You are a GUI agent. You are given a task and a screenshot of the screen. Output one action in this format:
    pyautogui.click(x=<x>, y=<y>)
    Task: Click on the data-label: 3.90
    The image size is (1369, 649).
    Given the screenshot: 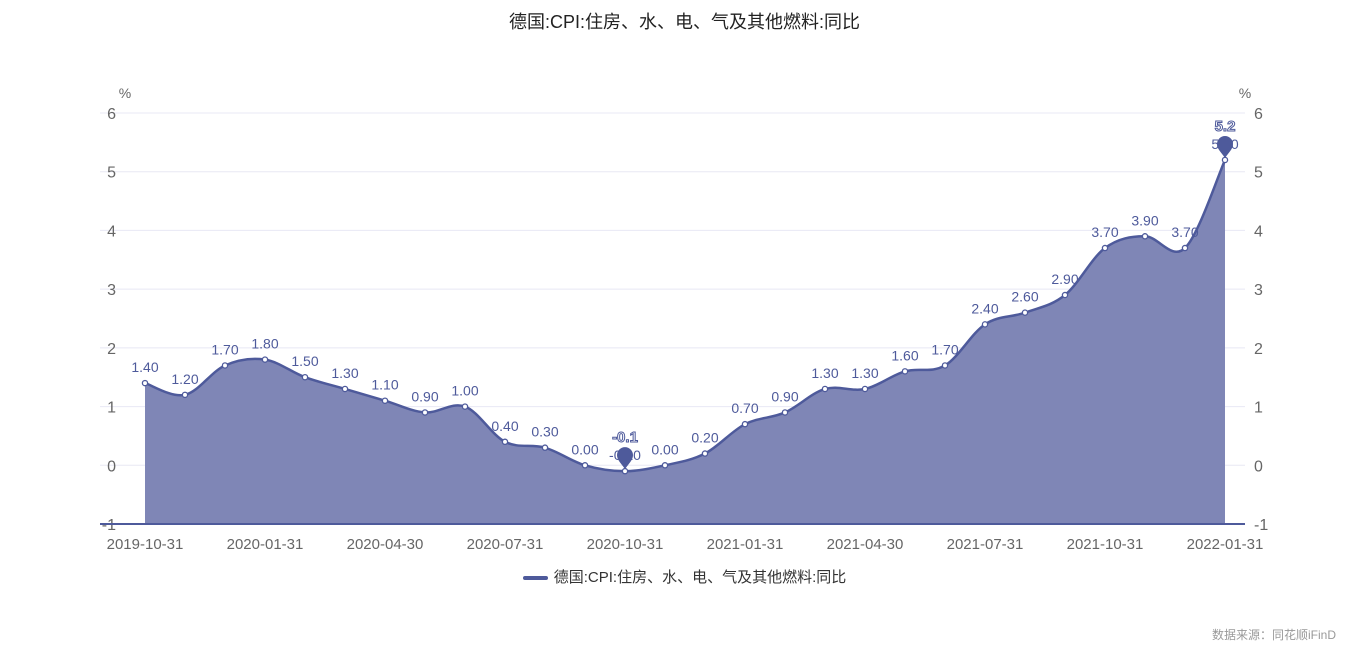 What is the action you would take?
    pyautogui.click(x=1144, y=220)
    